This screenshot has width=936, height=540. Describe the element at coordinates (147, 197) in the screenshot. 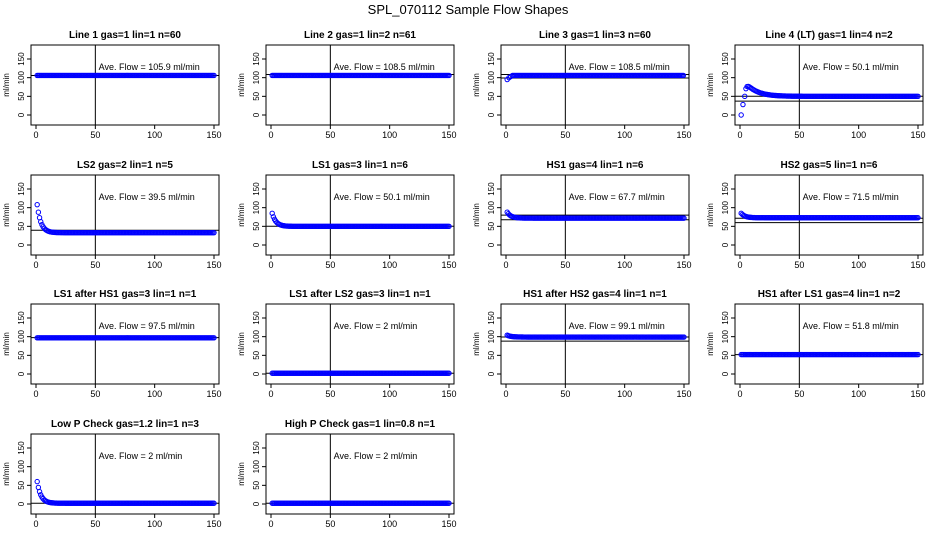

I see `ave-flow-annotation: Ave. Flow = 39.5 ml/min` at that location.